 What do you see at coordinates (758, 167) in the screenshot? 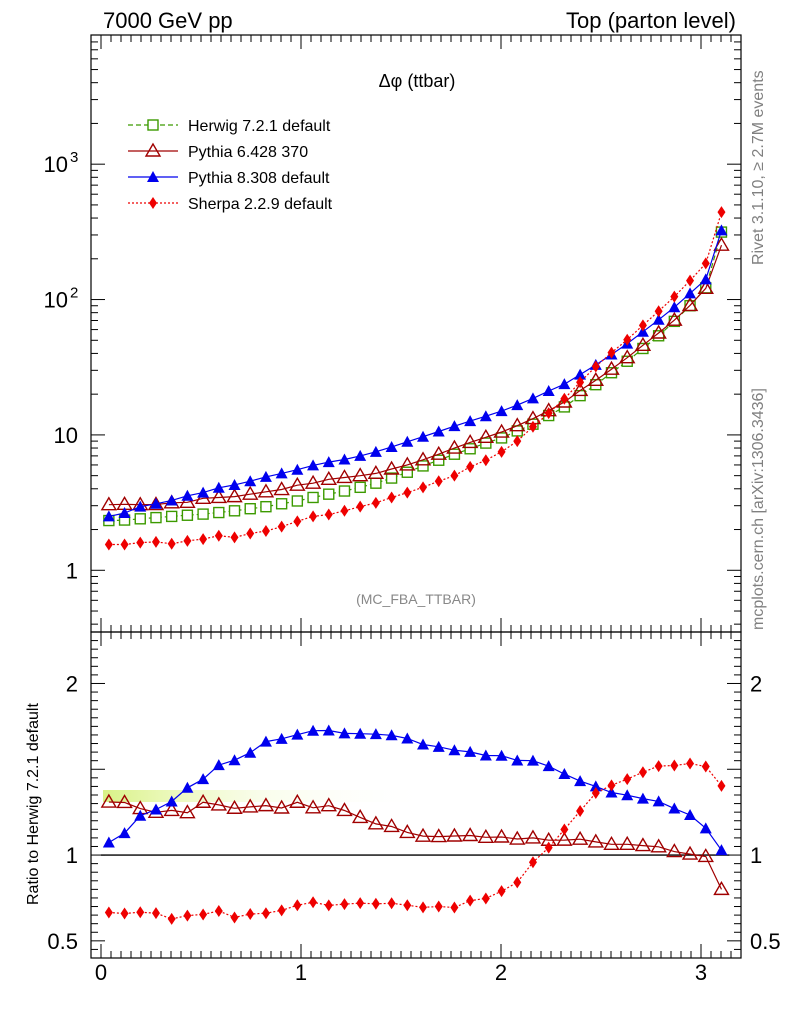
I see `rivet-label: Rivet 3.1.10, ≥ 2.7M events` at bounding box center [758, 167].